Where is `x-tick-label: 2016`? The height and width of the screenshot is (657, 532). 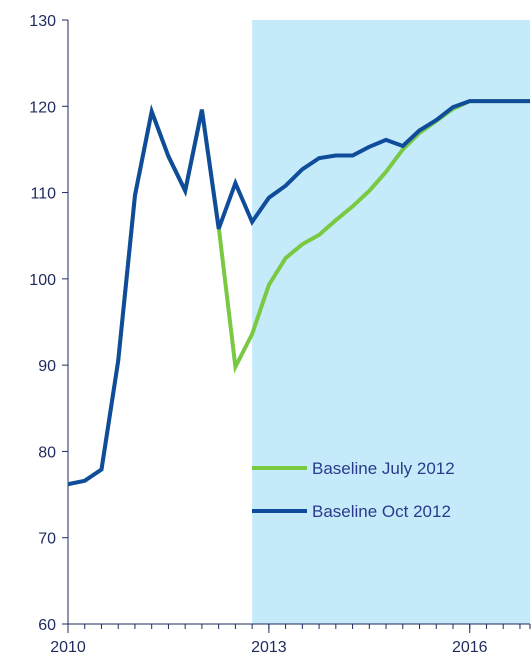
x-tick-label: 2016 is located at coordinates (470, 647).